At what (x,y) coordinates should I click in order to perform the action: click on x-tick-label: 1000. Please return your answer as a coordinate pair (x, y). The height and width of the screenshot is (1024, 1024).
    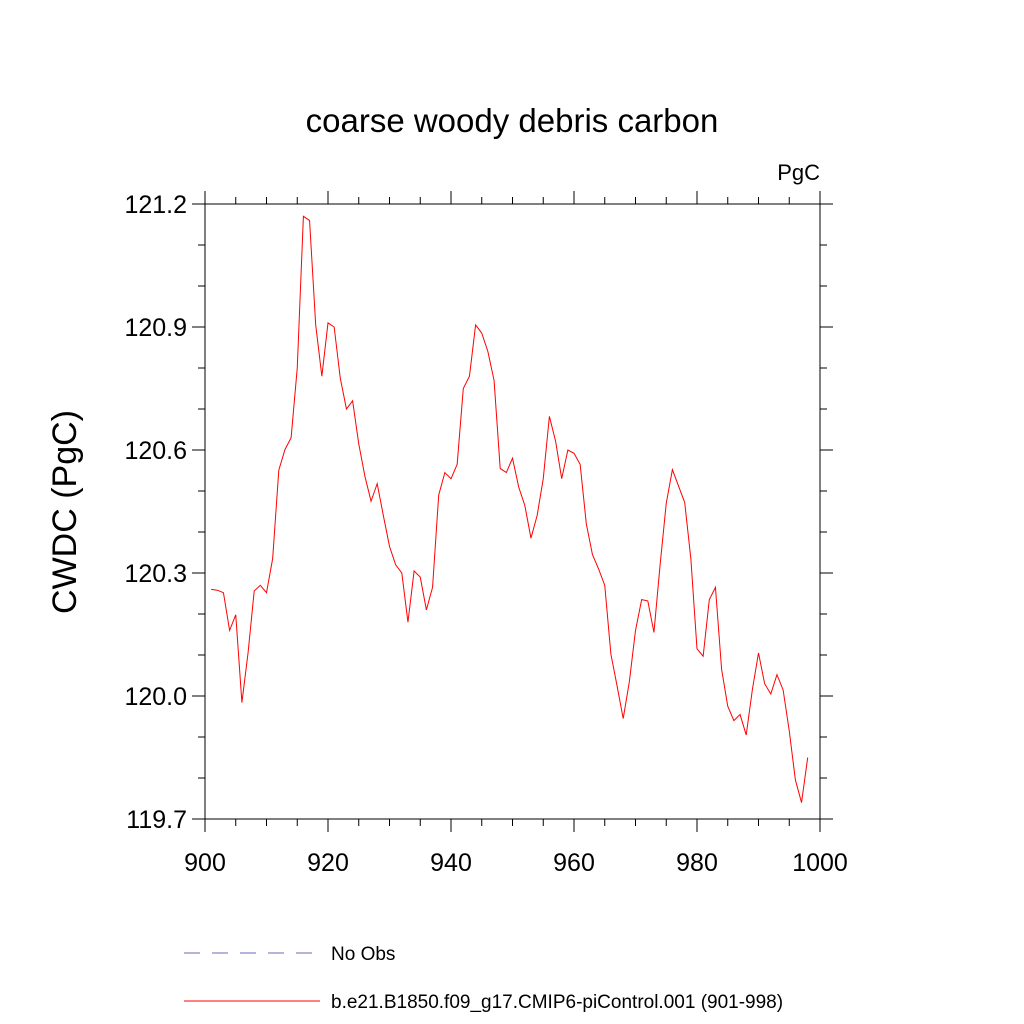
    Looking at the image, I should click on (820, 863).